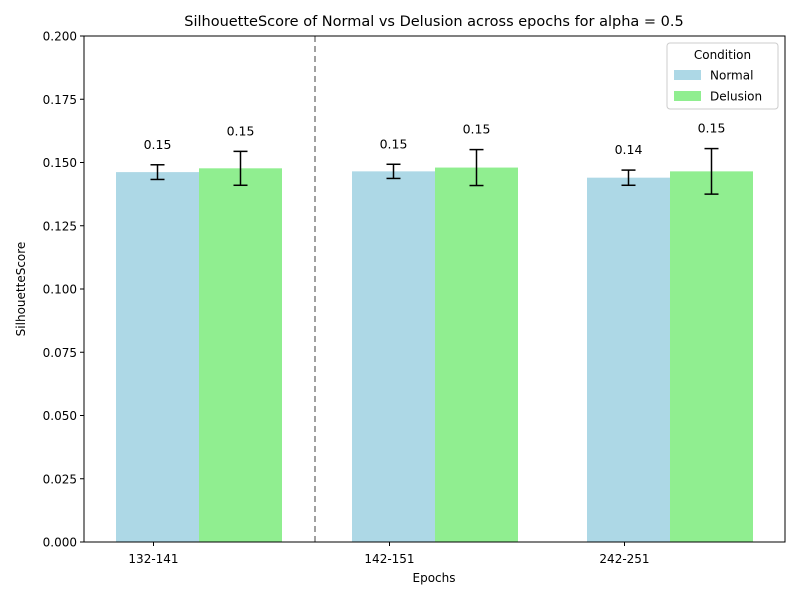 Image resolution: width=800 pixels, height=600 pixels. Describe the element at coordinates (687, 75) in the screenshot. I see `legend-swatch-normal` at that location.